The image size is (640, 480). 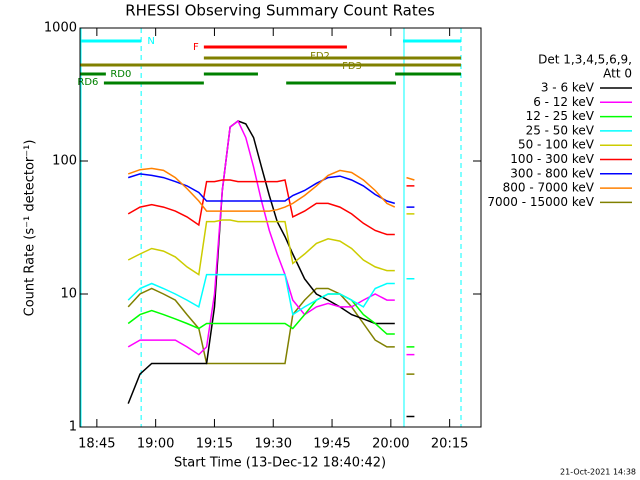 I want to click on y-tick-label: 1, so click(x=73, y=427).